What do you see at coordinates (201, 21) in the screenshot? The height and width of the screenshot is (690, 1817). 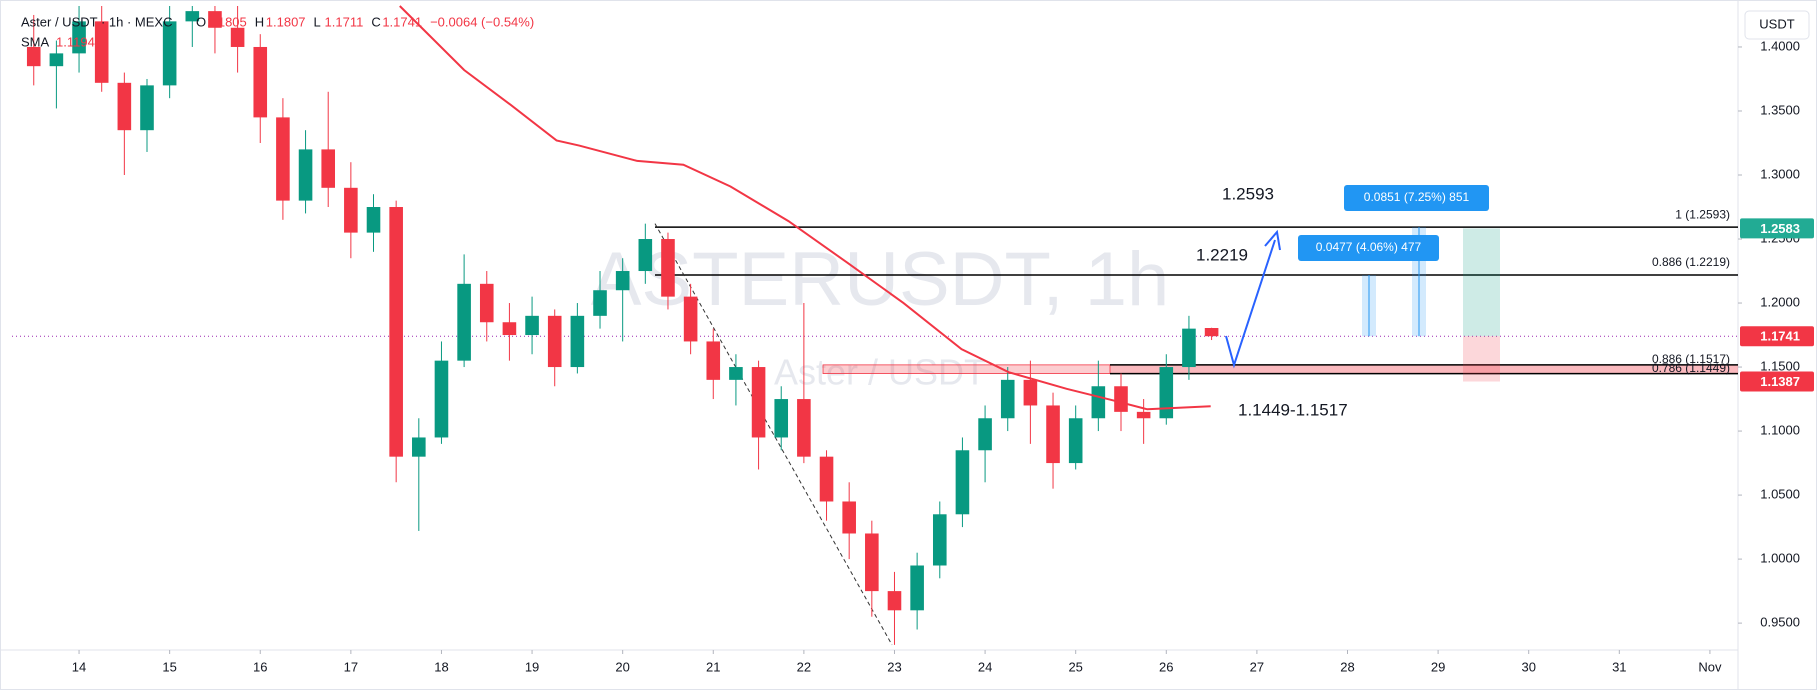 I see `ohlc-name: O` at bounding box center [201, 21].